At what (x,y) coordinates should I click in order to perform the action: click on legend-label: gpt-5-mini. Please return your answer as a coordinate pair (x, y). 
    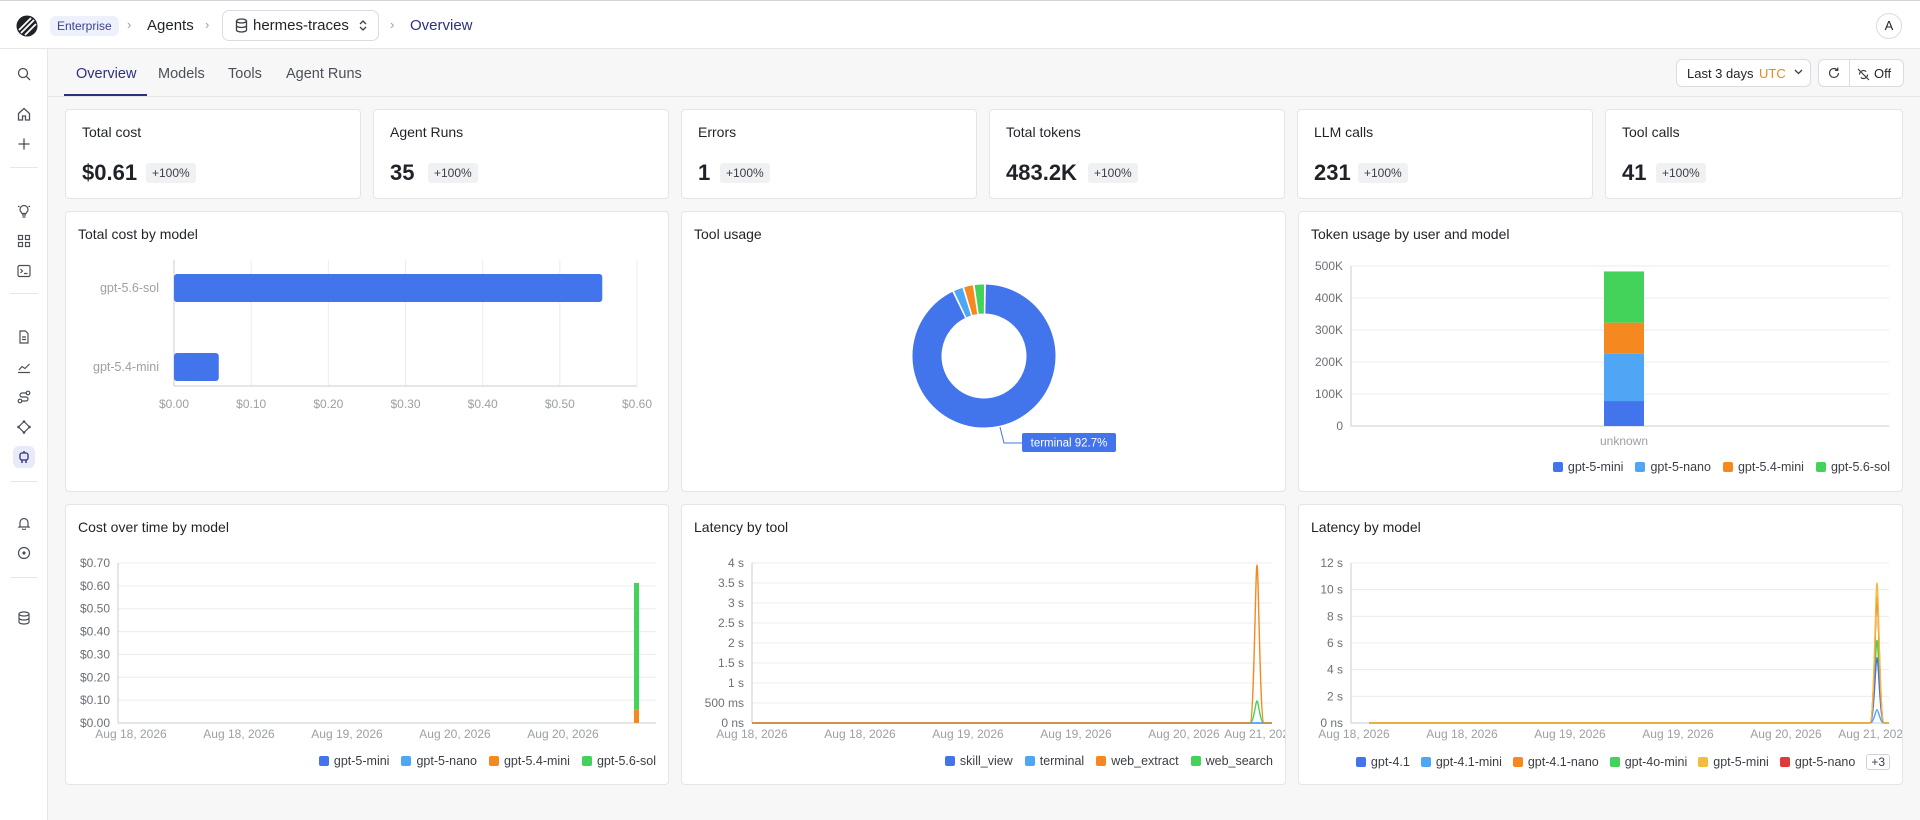
    Looking at the image, I should click on (1741, 762).